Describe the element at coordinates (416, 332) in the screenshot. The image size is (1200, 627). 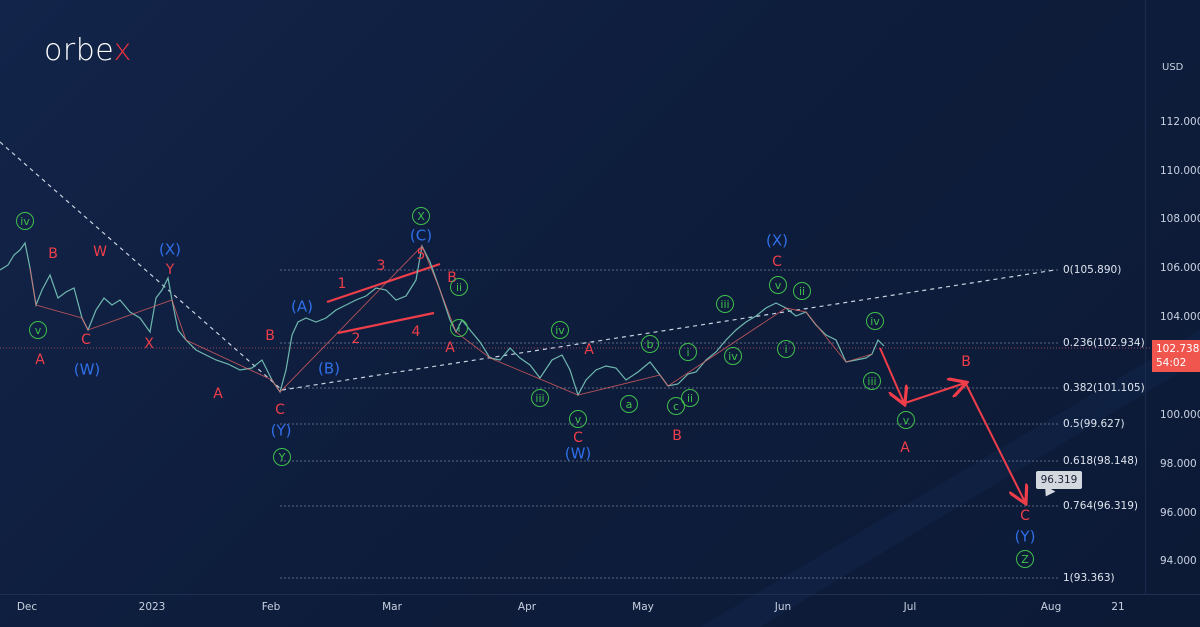
I see `wave-label-red: 4` at that location.